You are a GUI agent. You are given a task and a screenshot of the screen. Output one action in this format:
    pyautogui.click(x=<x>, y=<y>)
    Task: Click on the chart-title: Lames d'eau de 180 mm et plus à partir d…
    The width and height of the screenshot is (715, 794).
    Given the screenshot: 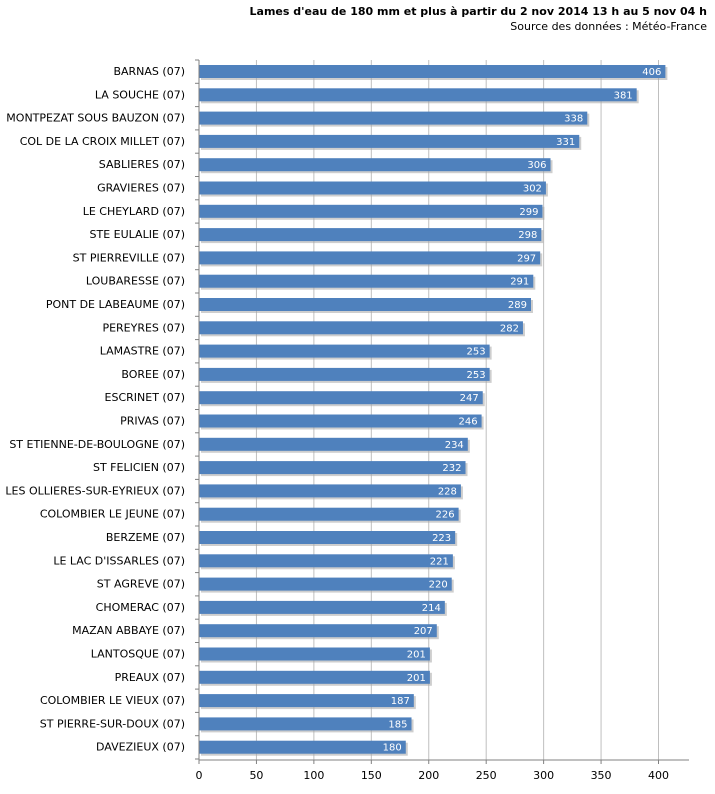 What is the action you would take?
    pyautogui.click(x=478, y=11)
    